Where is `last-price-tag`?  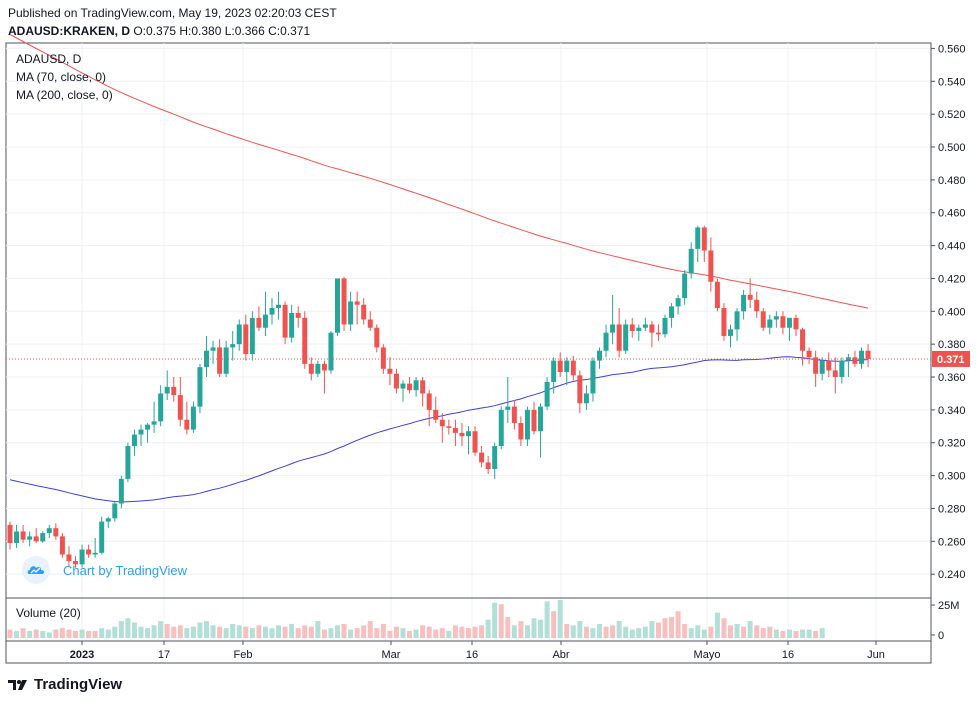 last-price-tag is located at coordinates (951, 358).